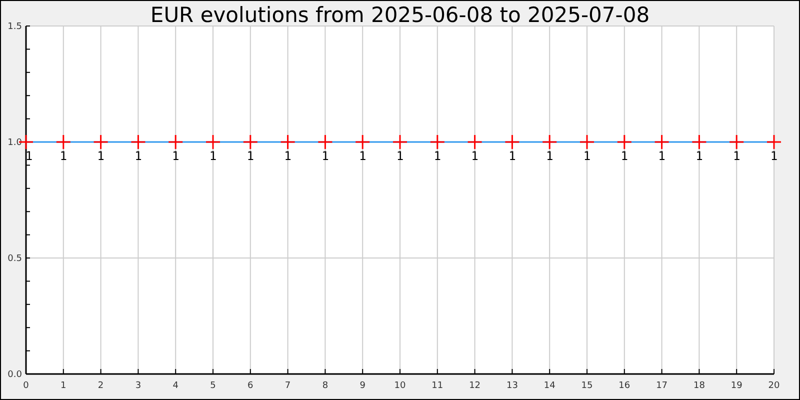 This screenshot has height=400, width=800. Describe the element at coordinates (15, 259) in the screenshot. I see `y-tick-label: 0.5` at that location.